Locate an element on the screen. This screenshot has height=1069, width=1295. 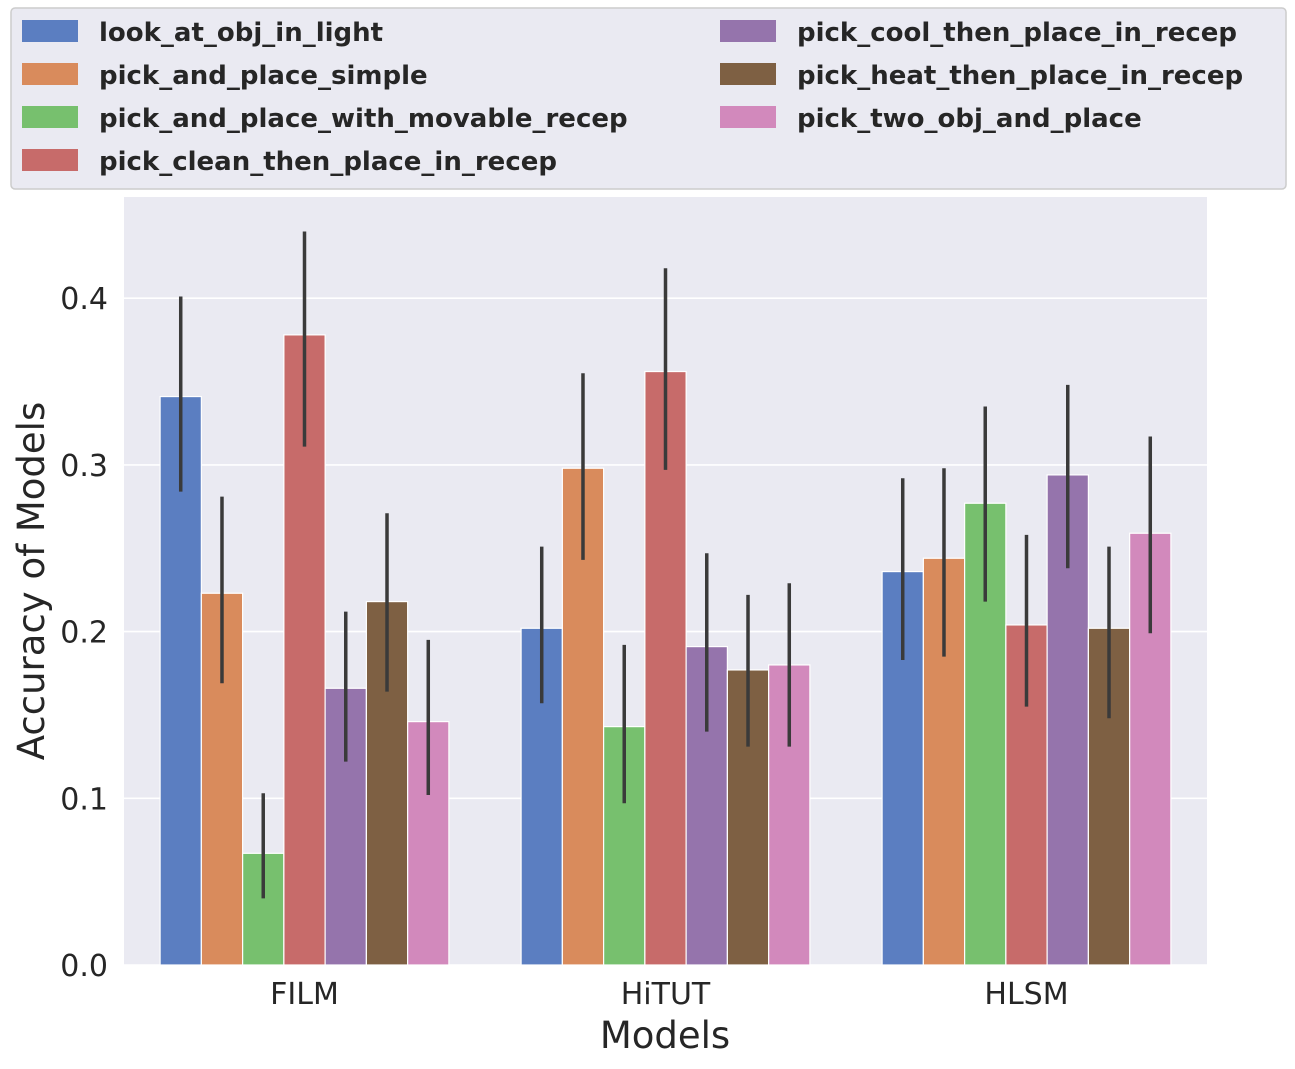
y-axis-title: Accuracy of Models is located at coordinates (31, 581).